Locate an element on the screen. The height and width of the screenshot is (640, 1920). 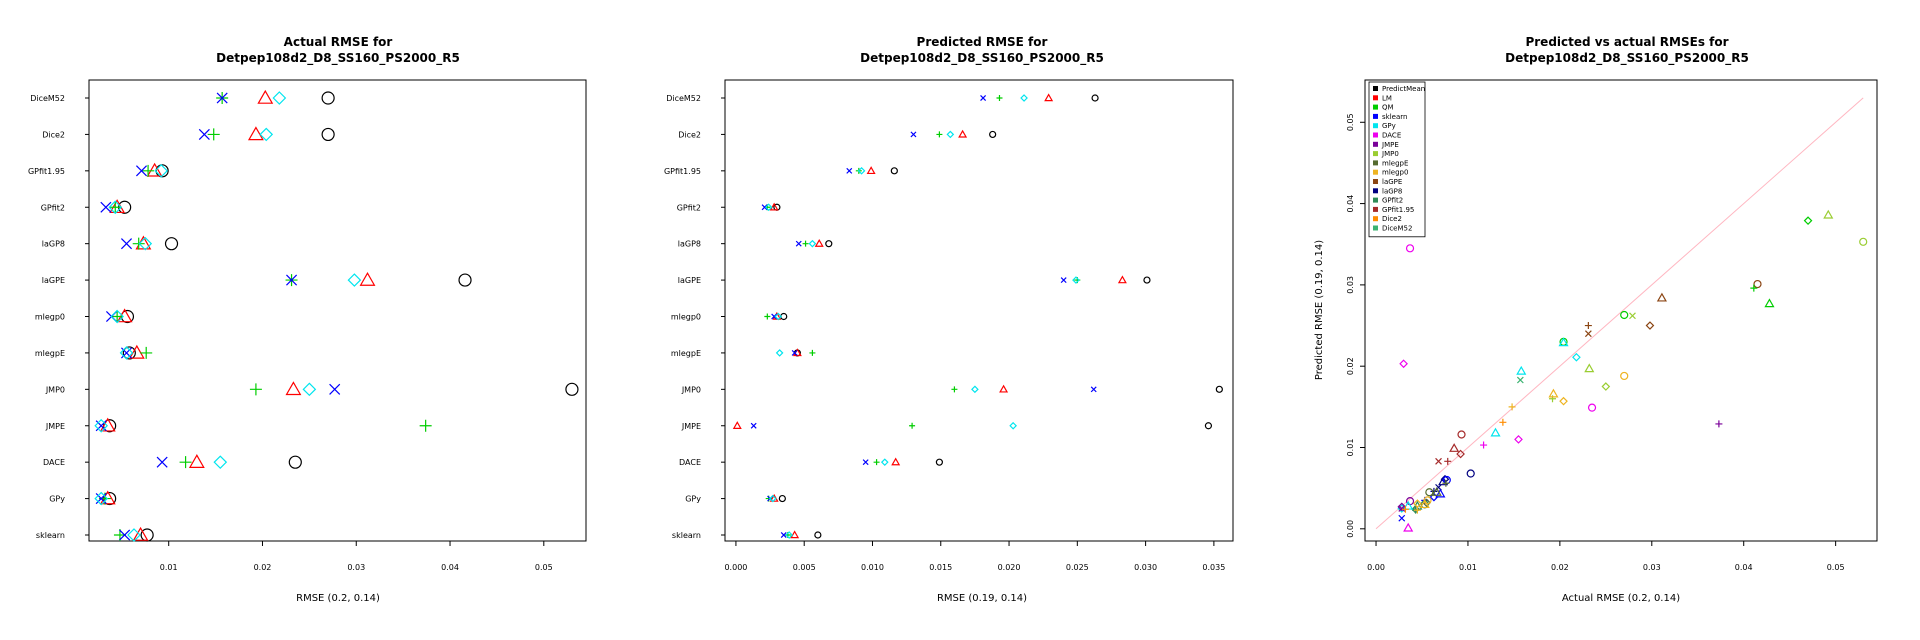
panel2-x-tick-label: 0.000 is located at coordinates (735, 567).